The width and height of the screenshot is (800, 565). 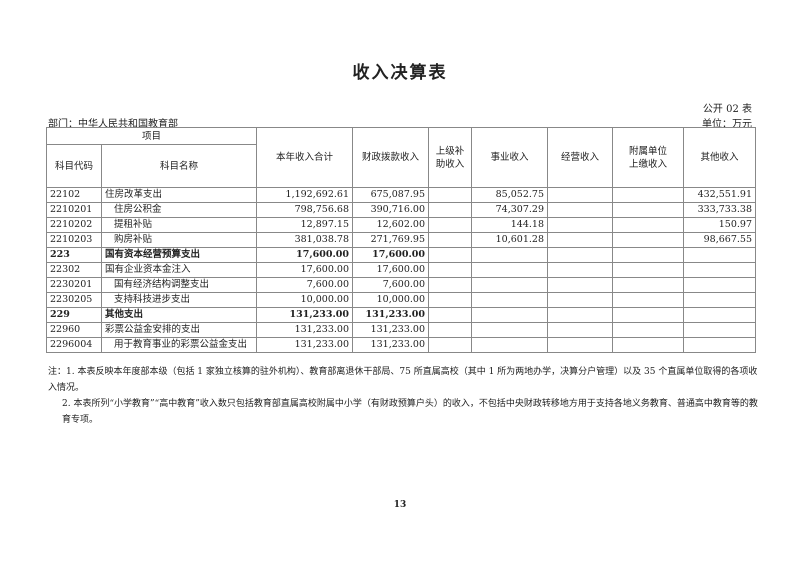 What do you see at coordinates (509, 240) in the screenshot?
I see `cell-business: 10,601.28` at bounding box center [509, 240].